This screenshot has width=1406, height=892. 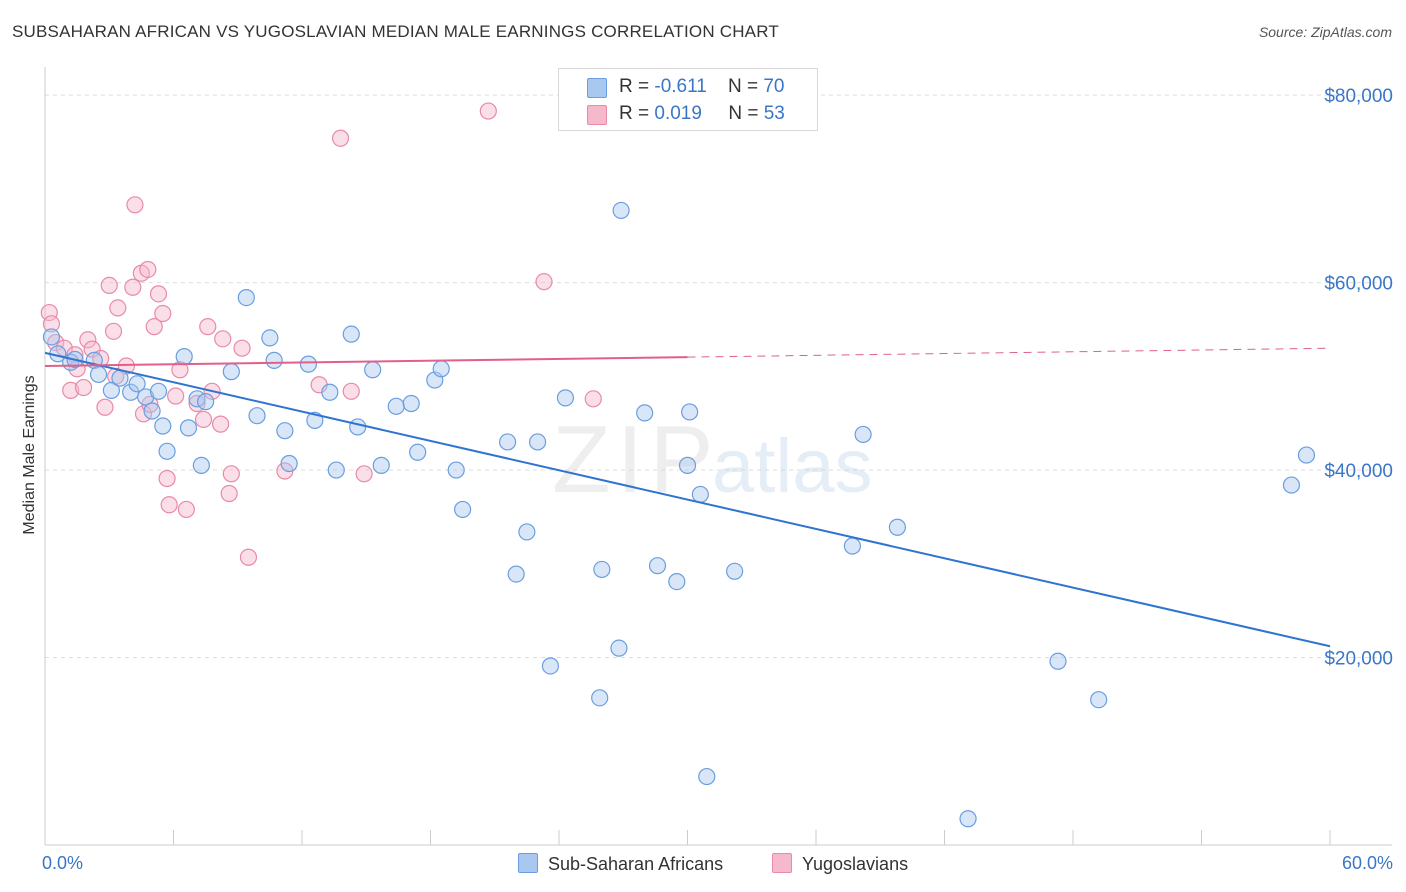 What do you see at coordinates (678, 113) in the screenshot?
I see `legend-r-value: 0.019` at bounding box center [678, 113].